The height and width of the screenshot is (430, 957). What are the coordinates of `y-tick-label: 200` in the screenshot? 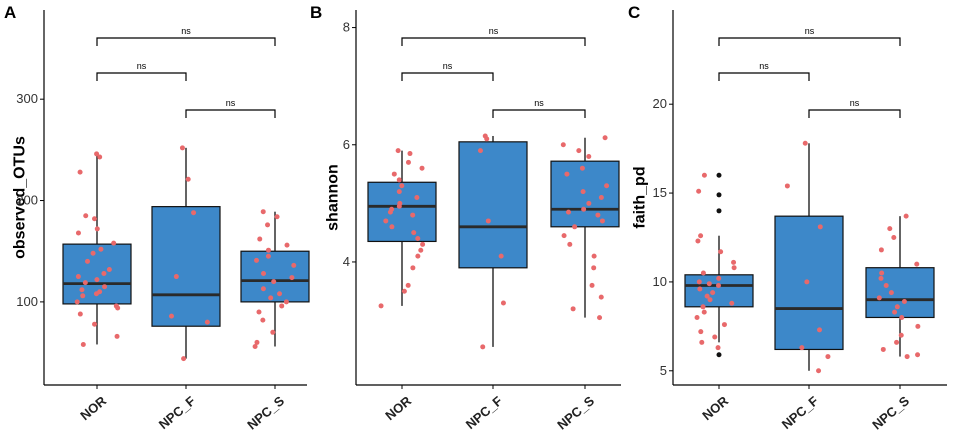 It's located at (27, 200).